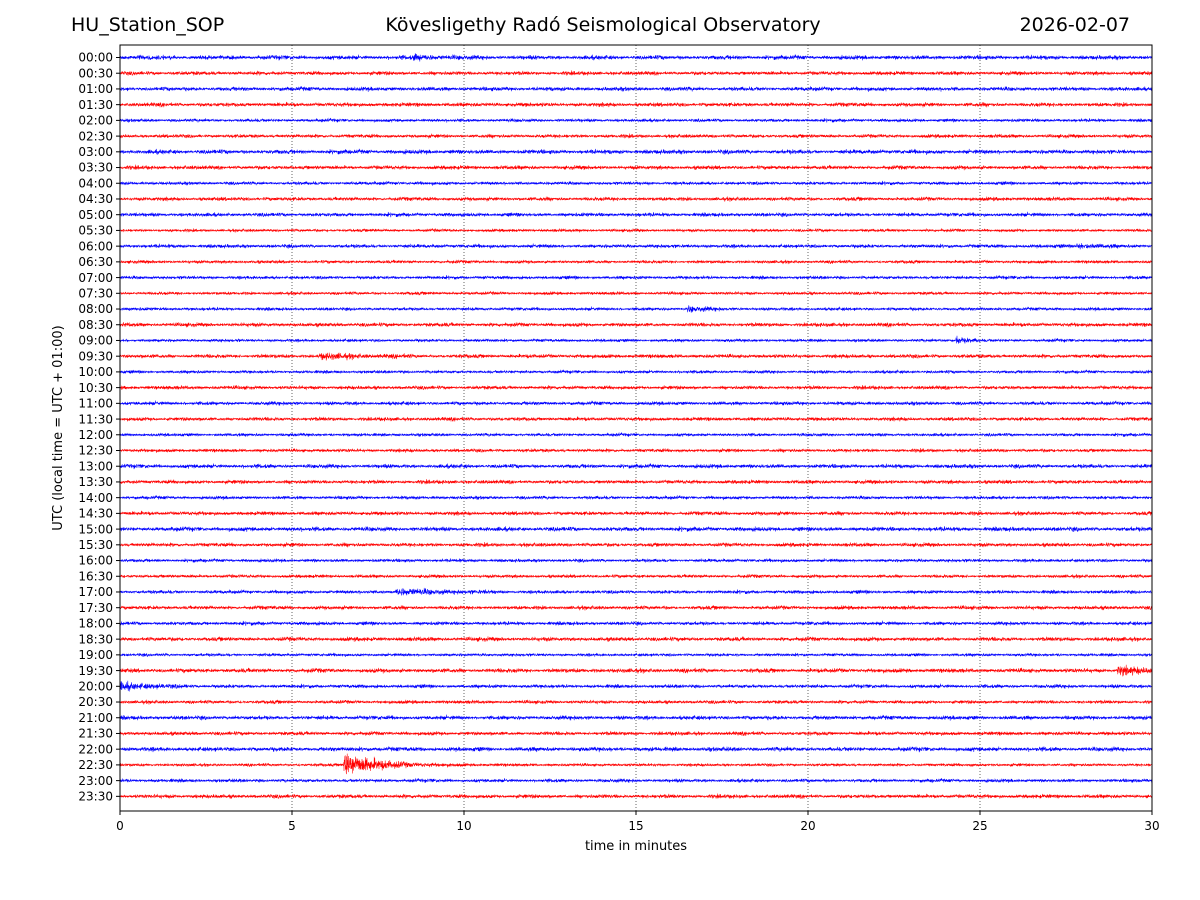 This screenshot has height=900, width=1200. What do you see at coordinates (95, 136) in the screenshot?
I see `row-label: 02:30` at bounding box center [95, 136].